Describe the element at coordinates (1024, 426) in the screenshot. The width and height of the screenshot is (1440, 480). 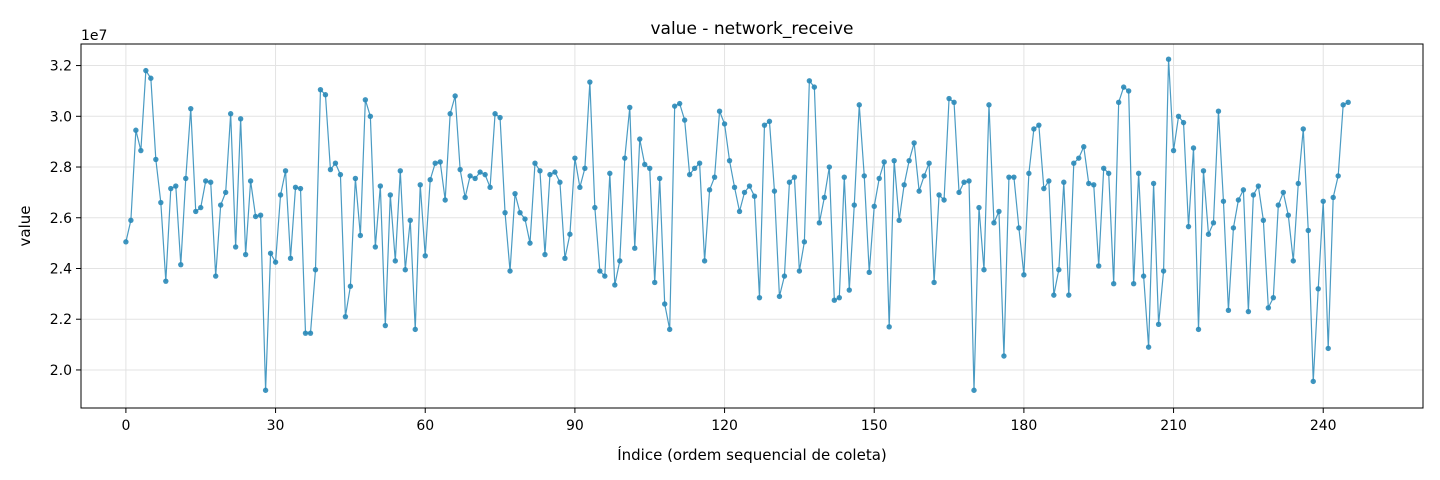
I see `x-tick-label: 180` at that location.